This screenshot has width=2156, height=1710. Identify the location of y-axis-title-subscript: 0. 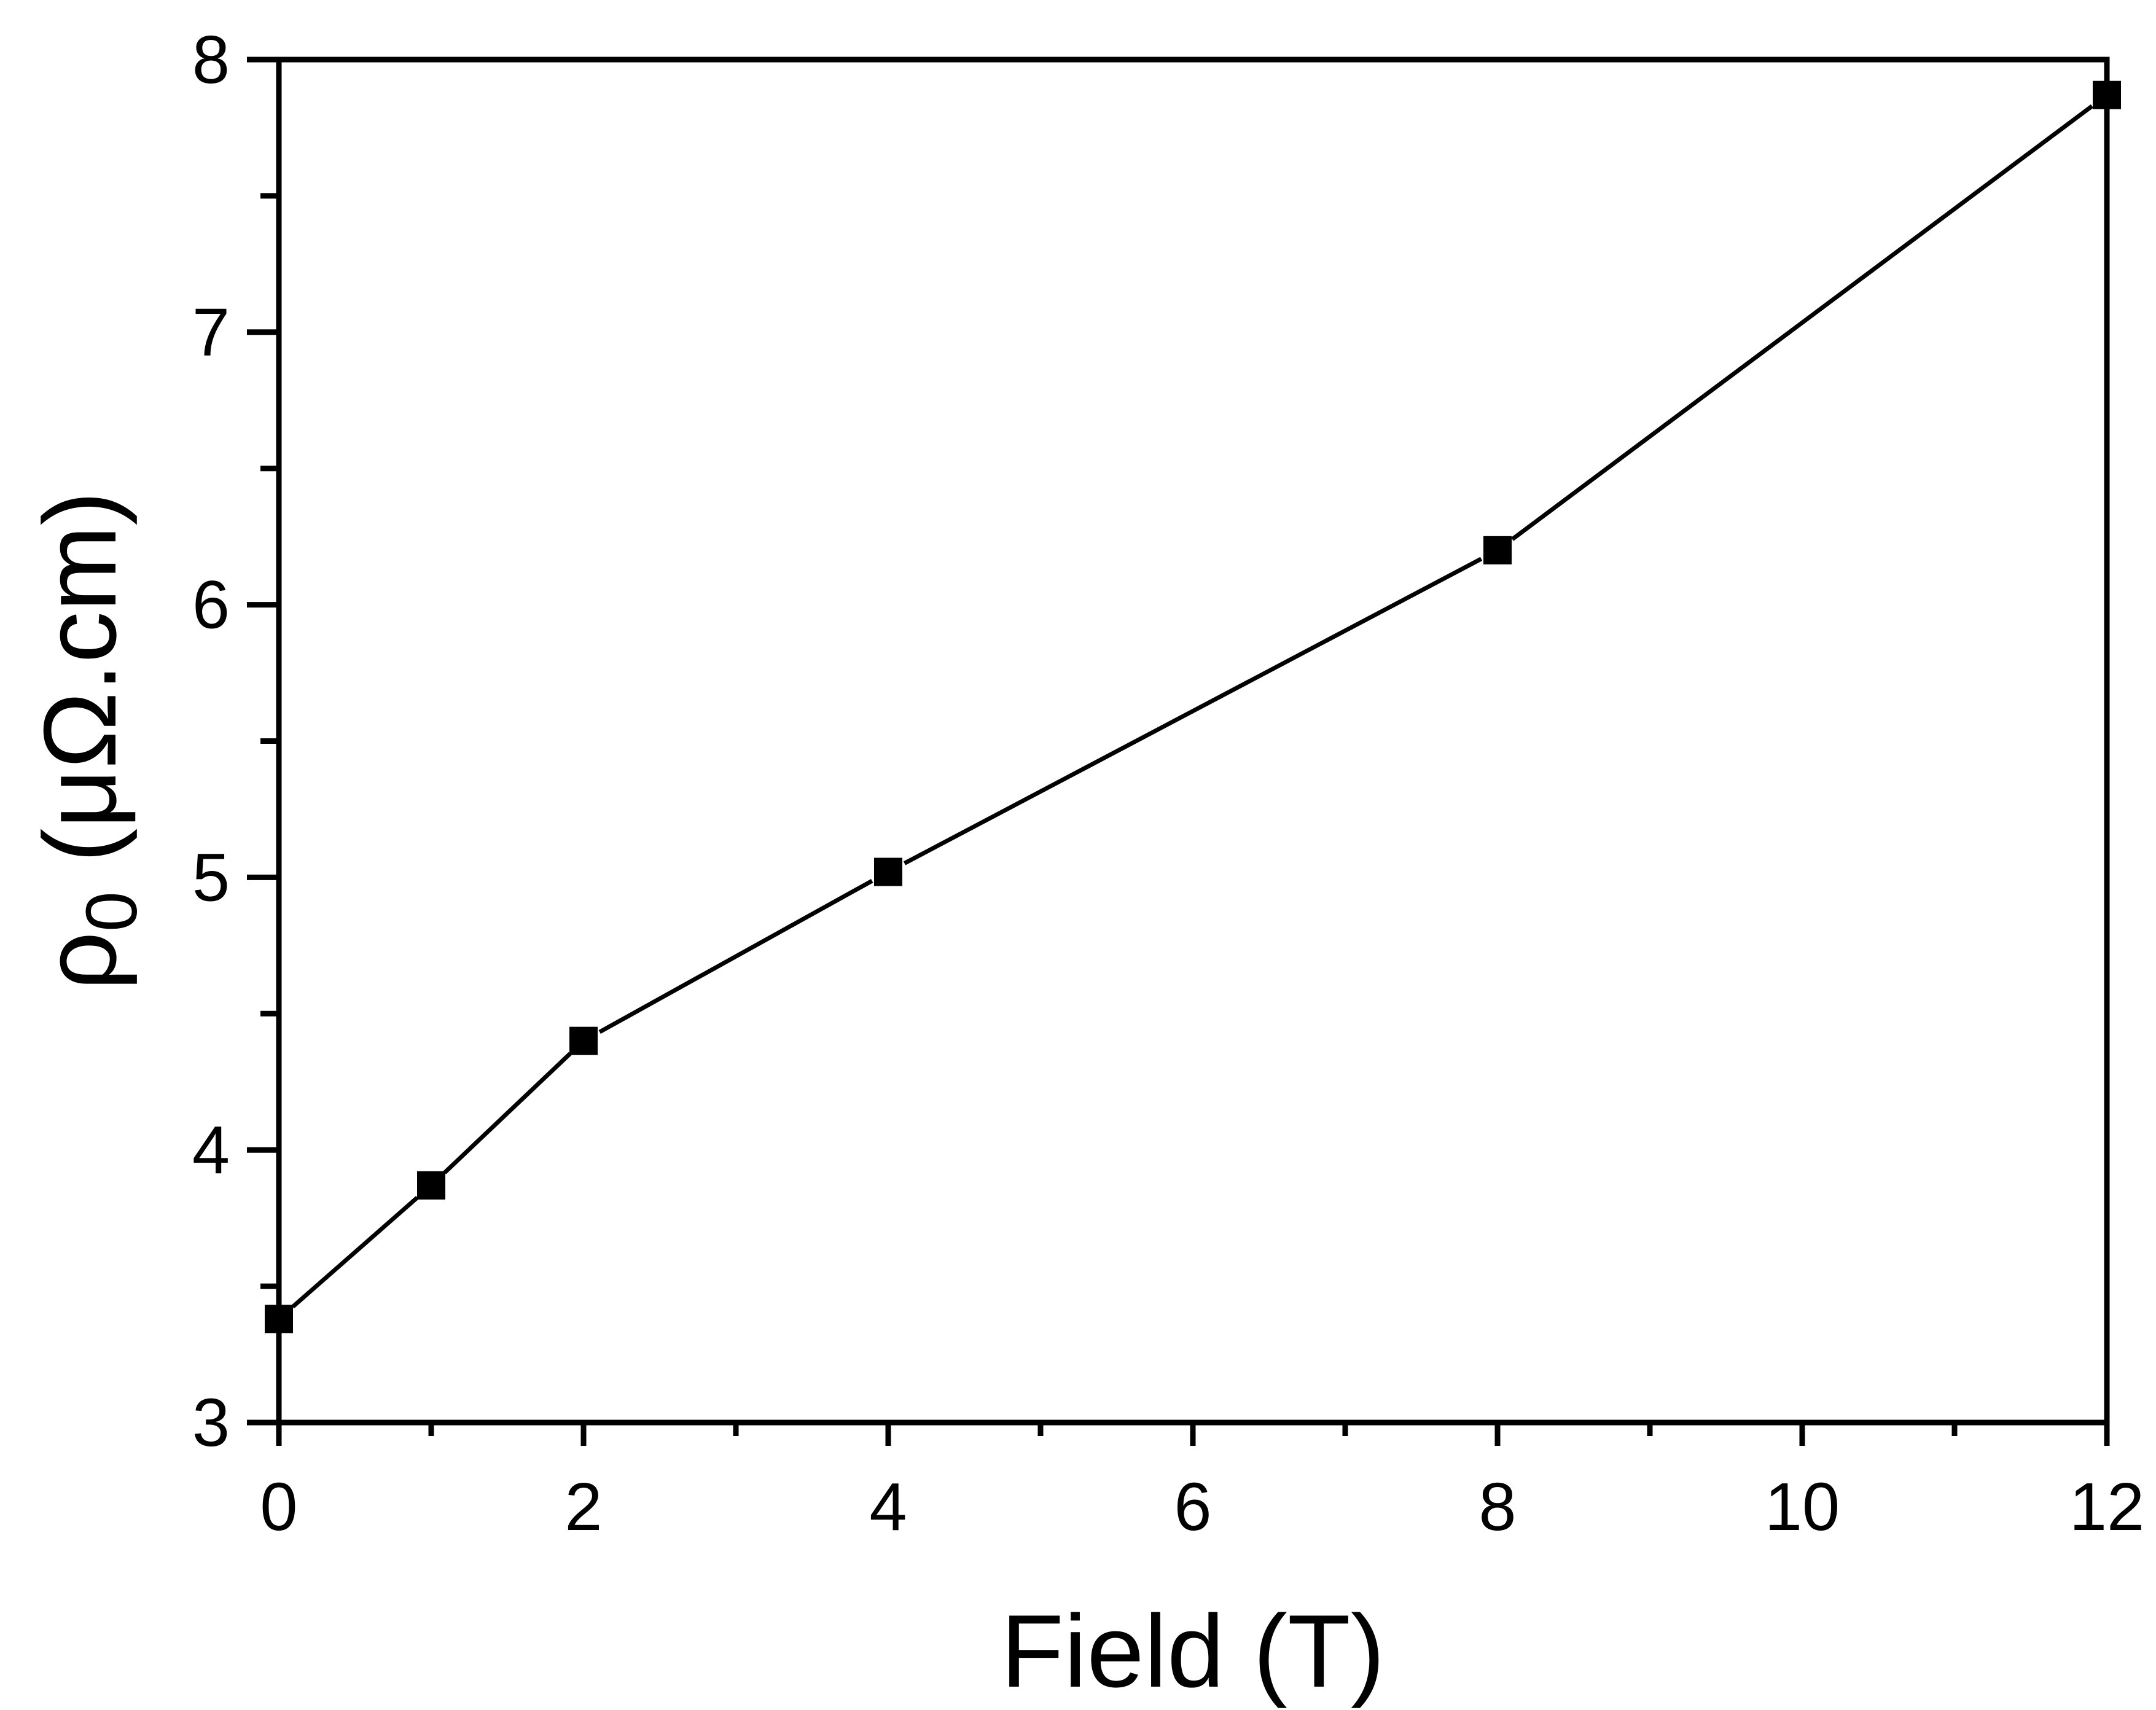
(111, 911).